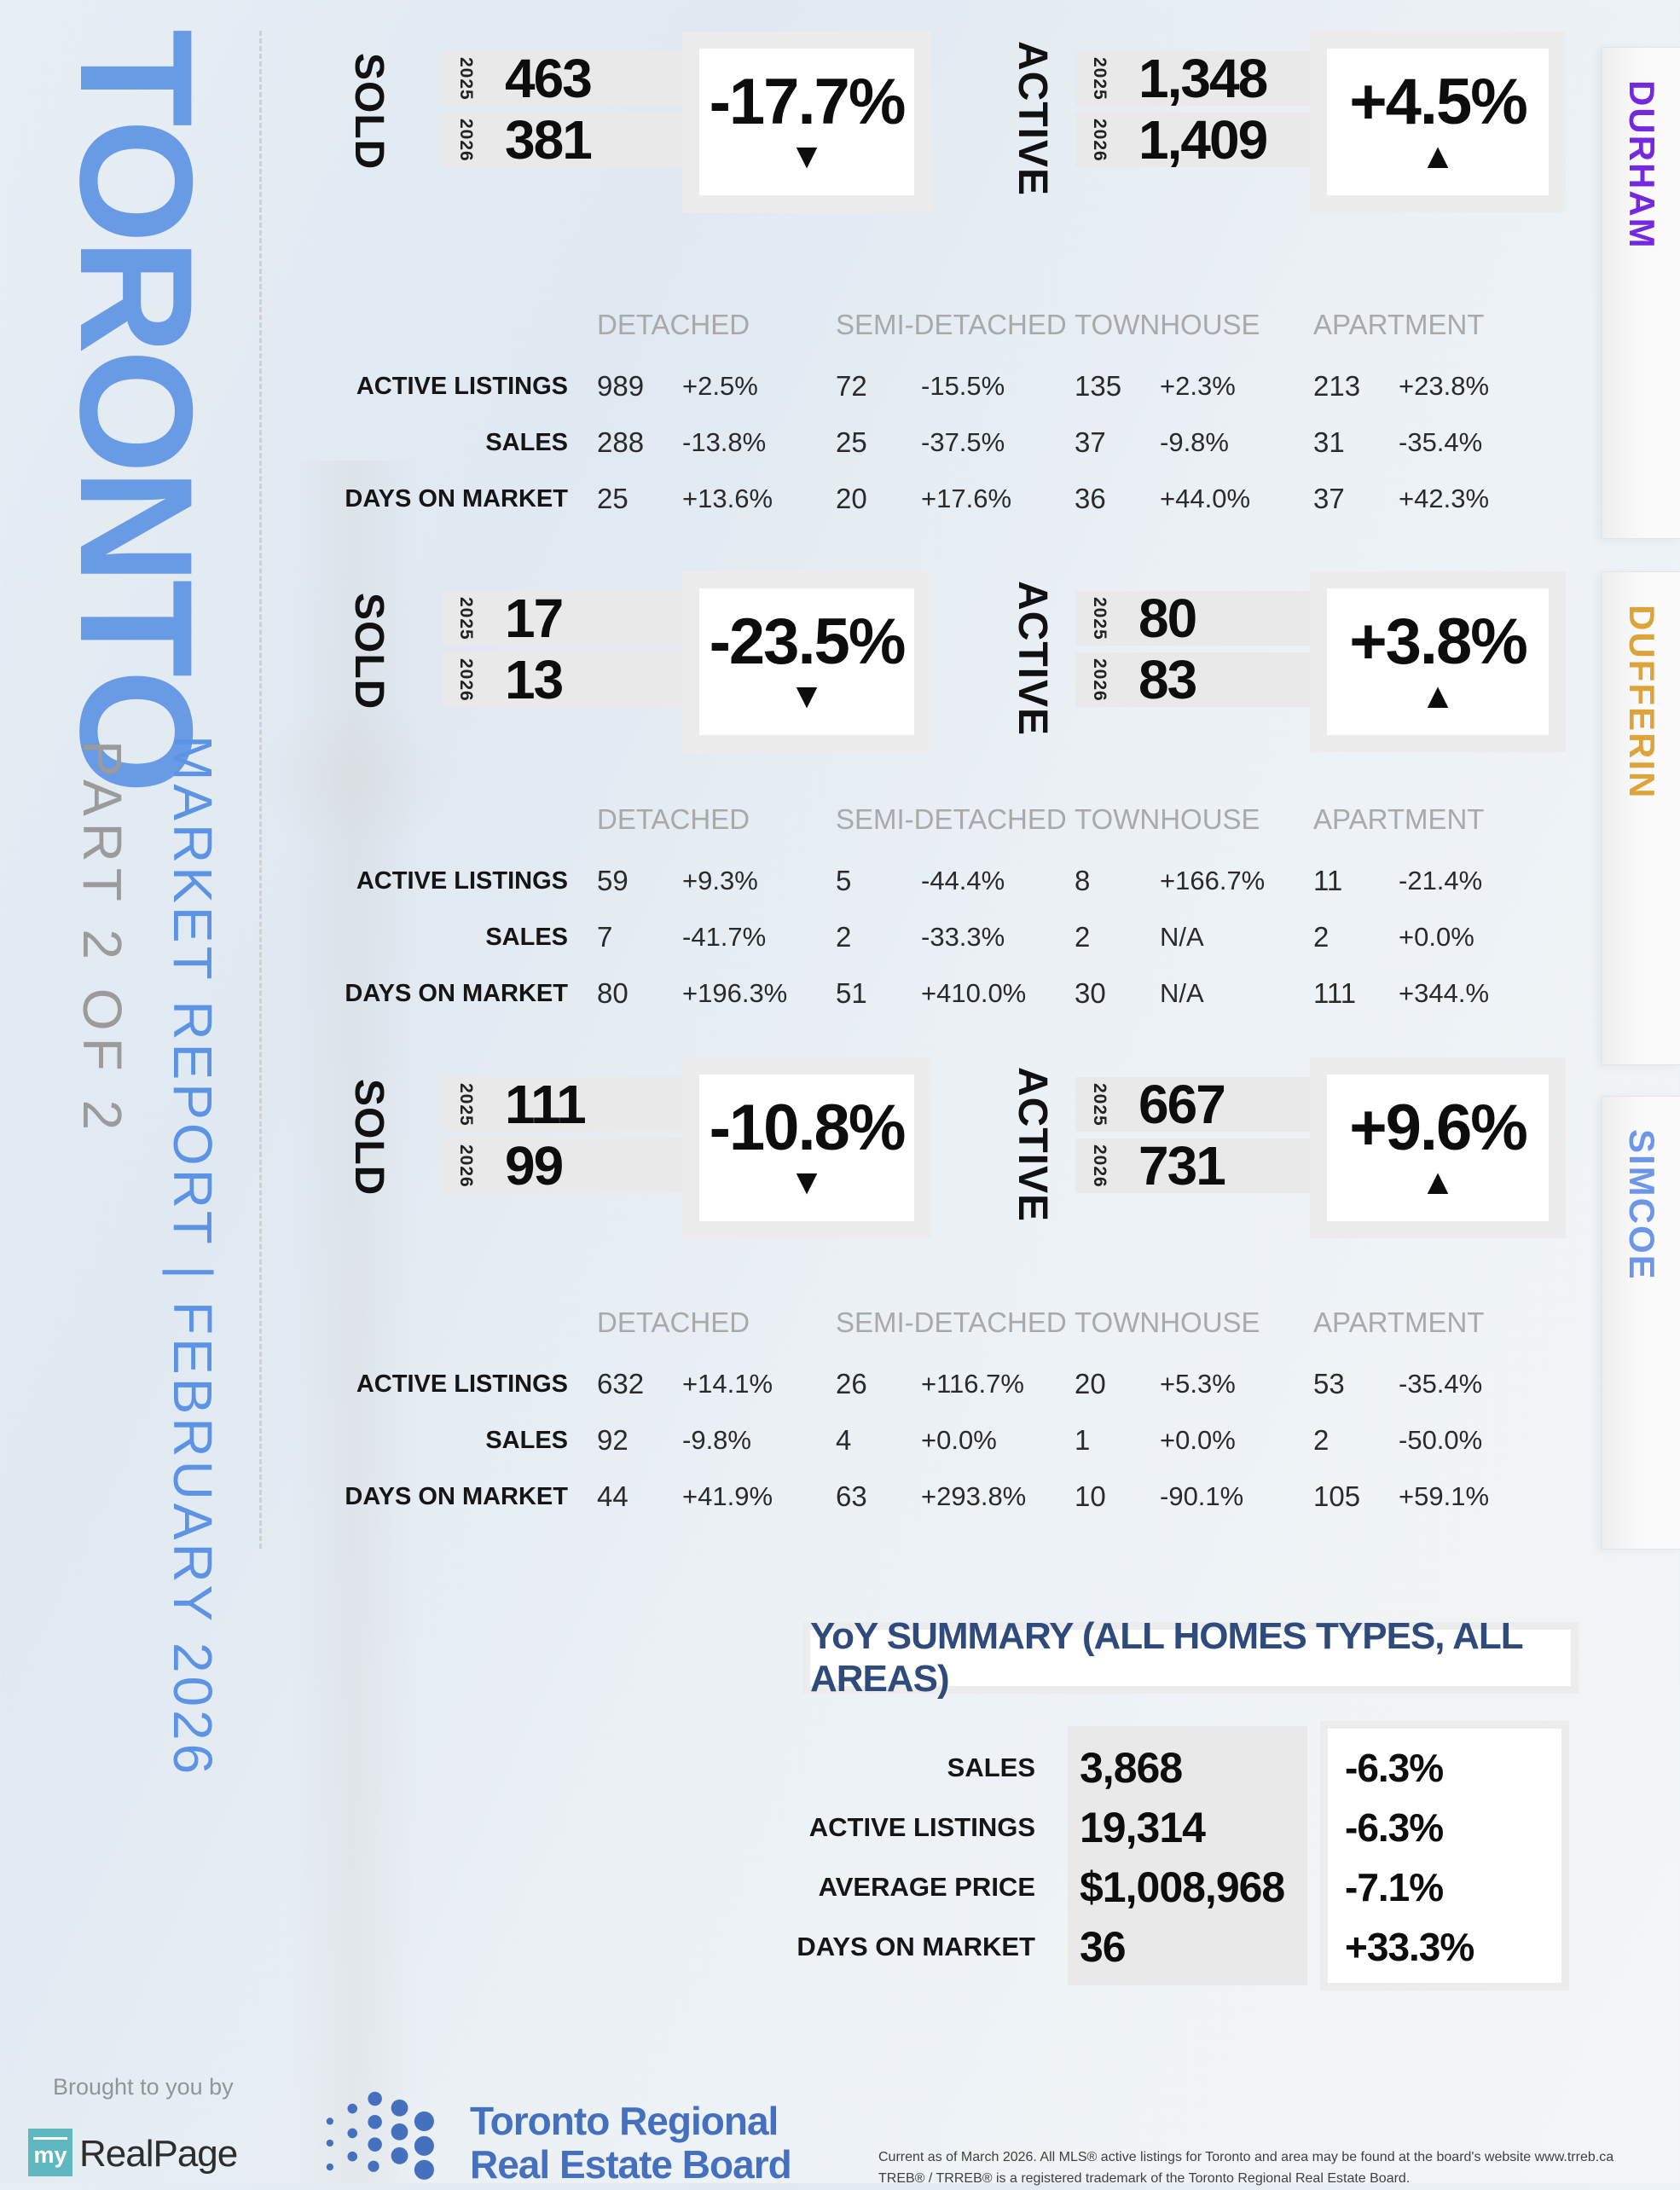 The height and width of the screenshot is (2190, 1680). I want to click on cell-value: 4, so click(844, 1440).